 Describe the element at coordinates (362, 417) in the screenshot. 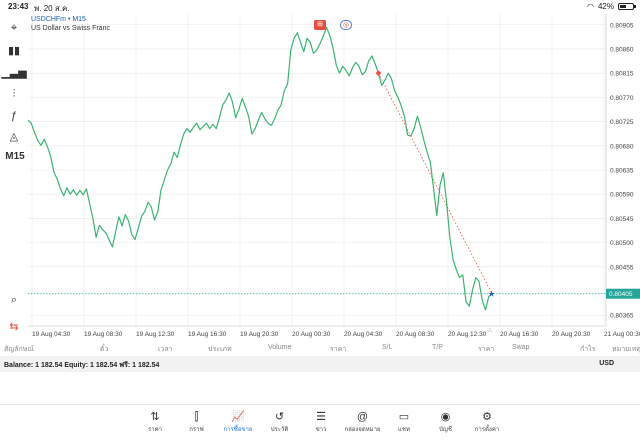

I see `mail-icon: @` at that location.